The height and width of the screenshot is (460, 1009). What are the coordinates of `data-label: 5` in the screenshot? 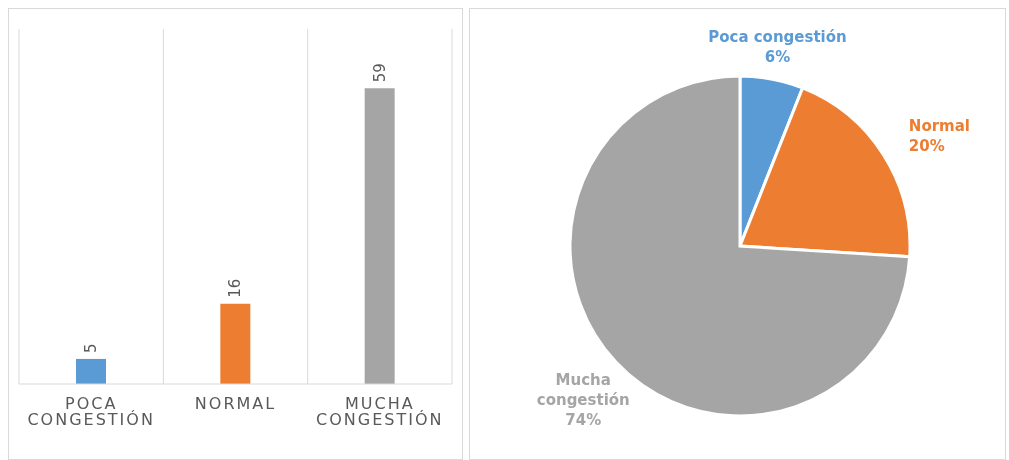 It's located at (91, 348).